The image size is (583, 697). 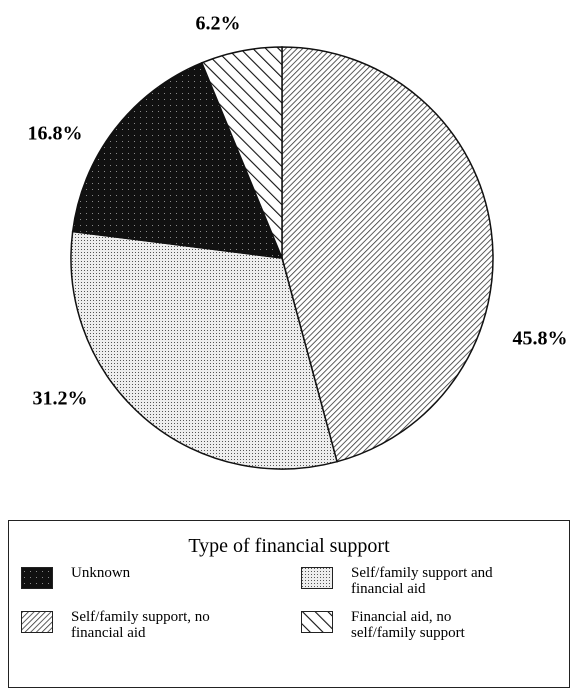 What do you see at coordinates (60, 399) in the screenshot?
I see `slice-label: 31.2%` at bounding box center [60, 399].